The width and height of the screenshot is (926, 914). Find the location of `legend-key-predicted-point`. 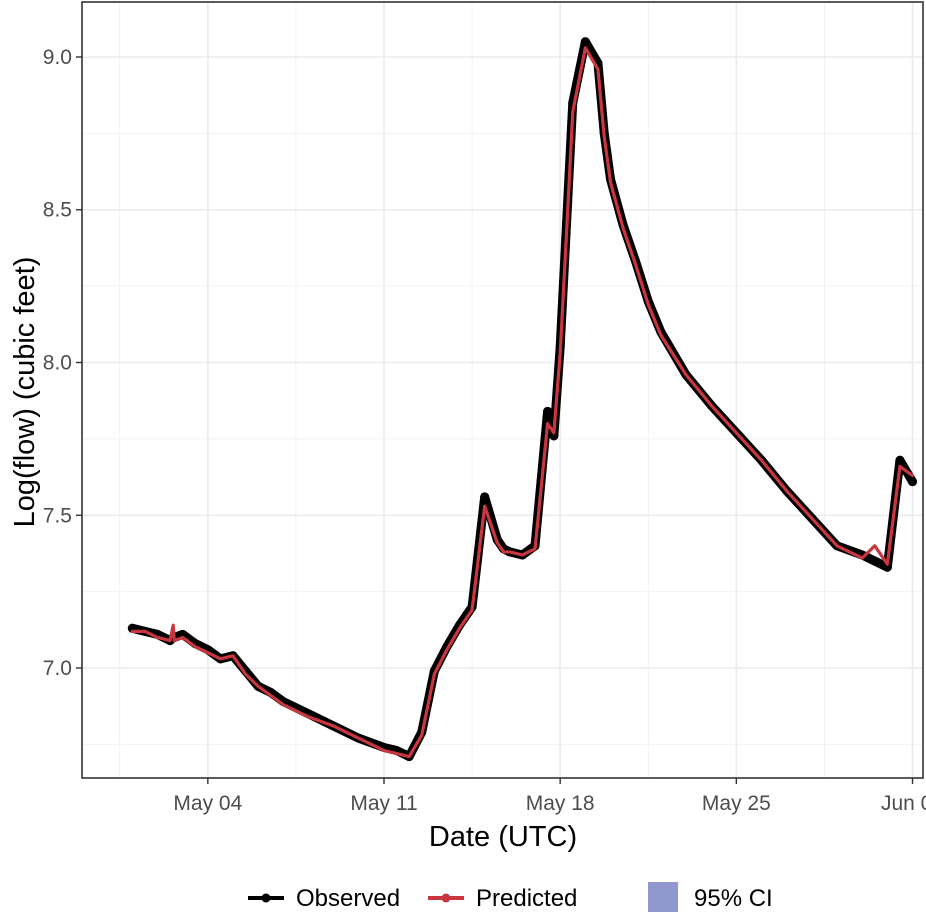

legend-key-predicted-point is located at coordinates (446, 898).